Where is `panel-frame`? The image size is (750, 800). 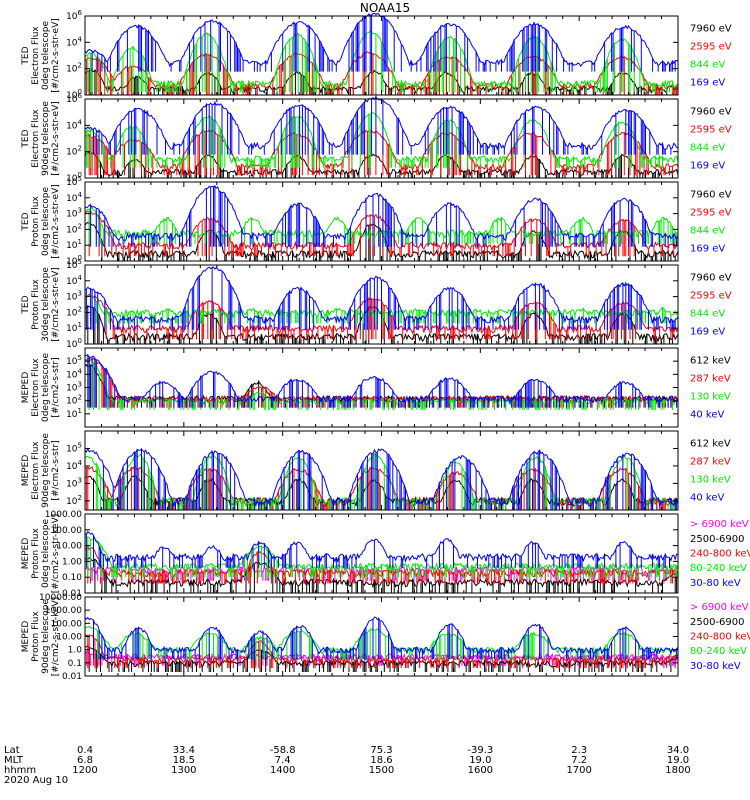 panel-frame is located at coordinates (381, 387).